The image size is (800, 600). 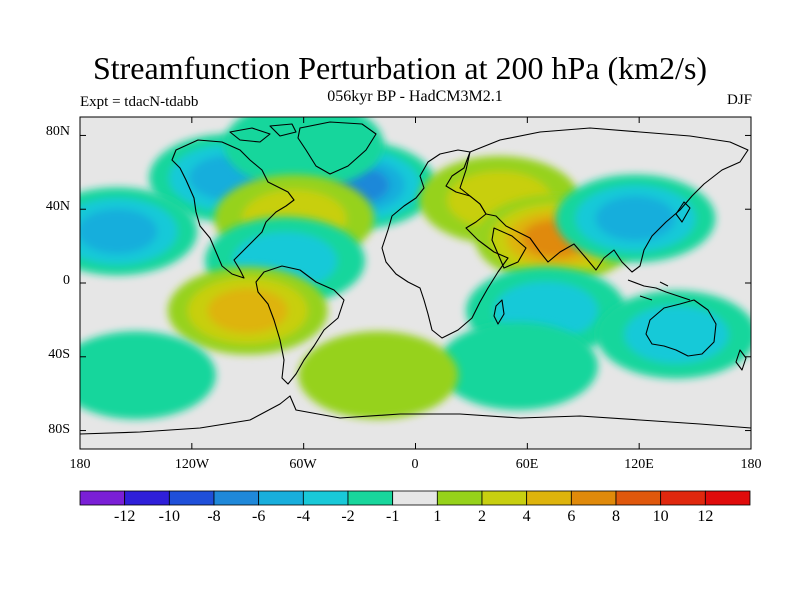 What do you see at coordinates (258, 516) in the screenshot?
I see `colorbar-label: -6` at bounding box center [258, 516].